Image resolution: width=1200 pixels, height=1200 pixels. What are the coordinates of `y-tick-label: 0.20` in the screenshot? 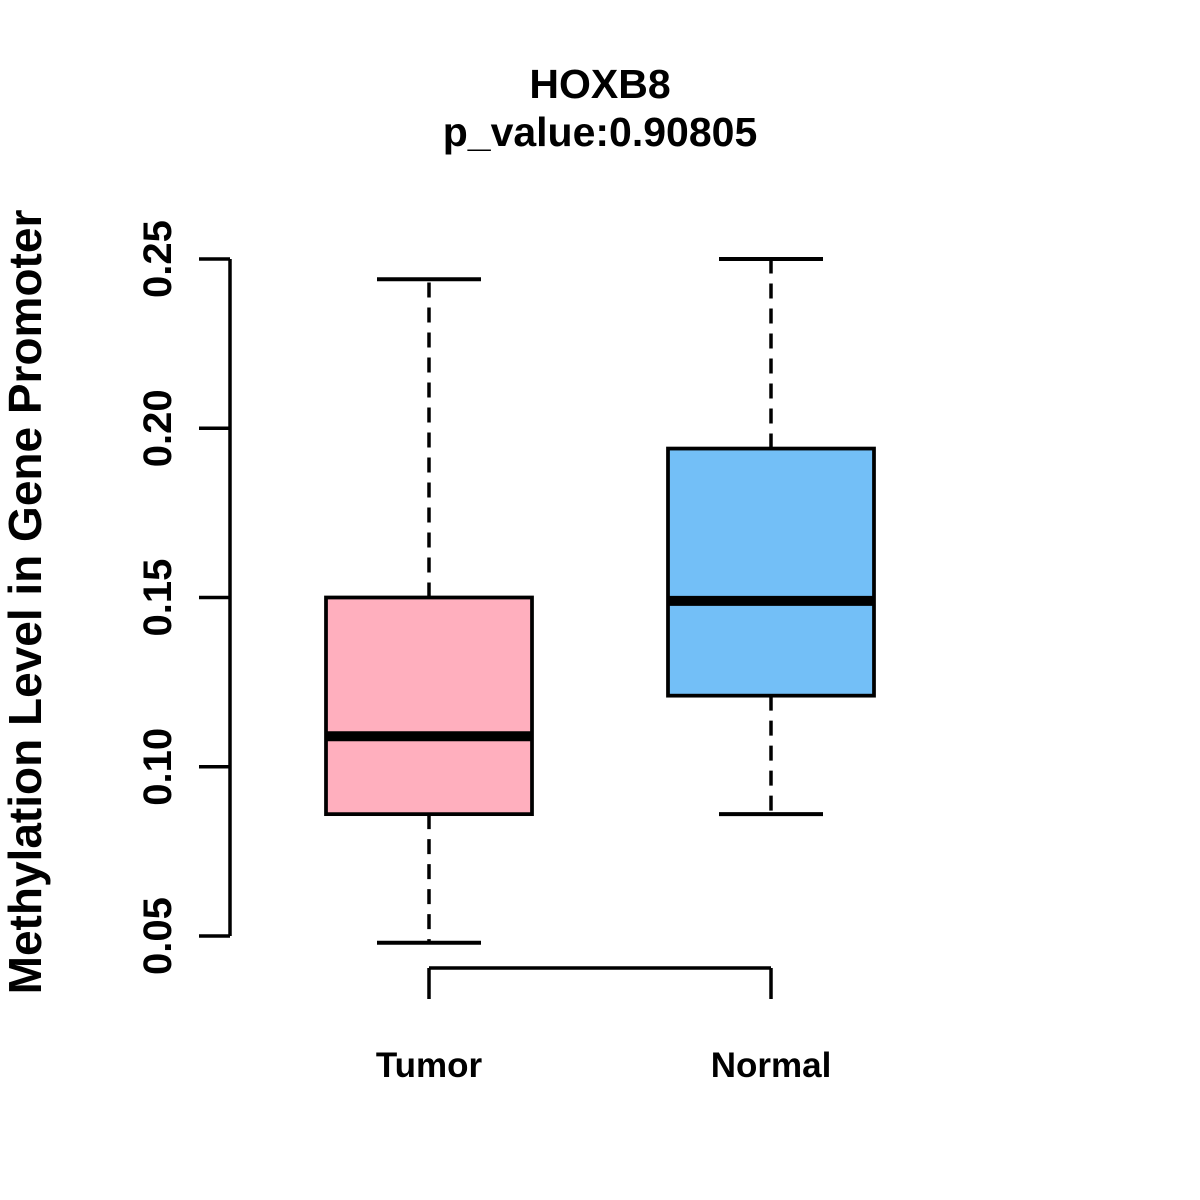 It's located at (158, 428).